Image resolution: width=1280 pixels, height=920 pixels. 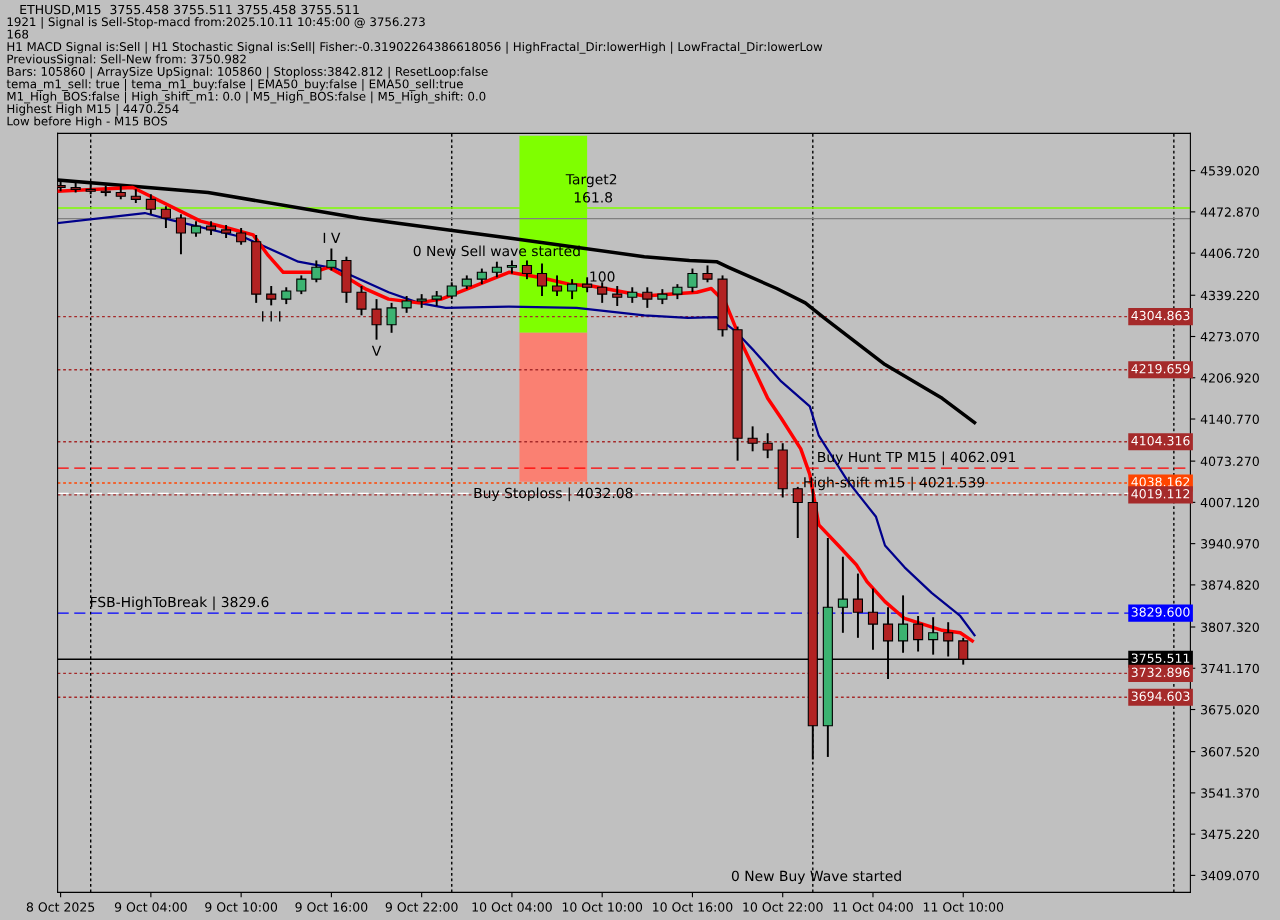 What do you see at coordinates (331, 907) in the screenshot?
I see `x-tick-label: 9 Oct 16:00` at bounding box center [331, 907].